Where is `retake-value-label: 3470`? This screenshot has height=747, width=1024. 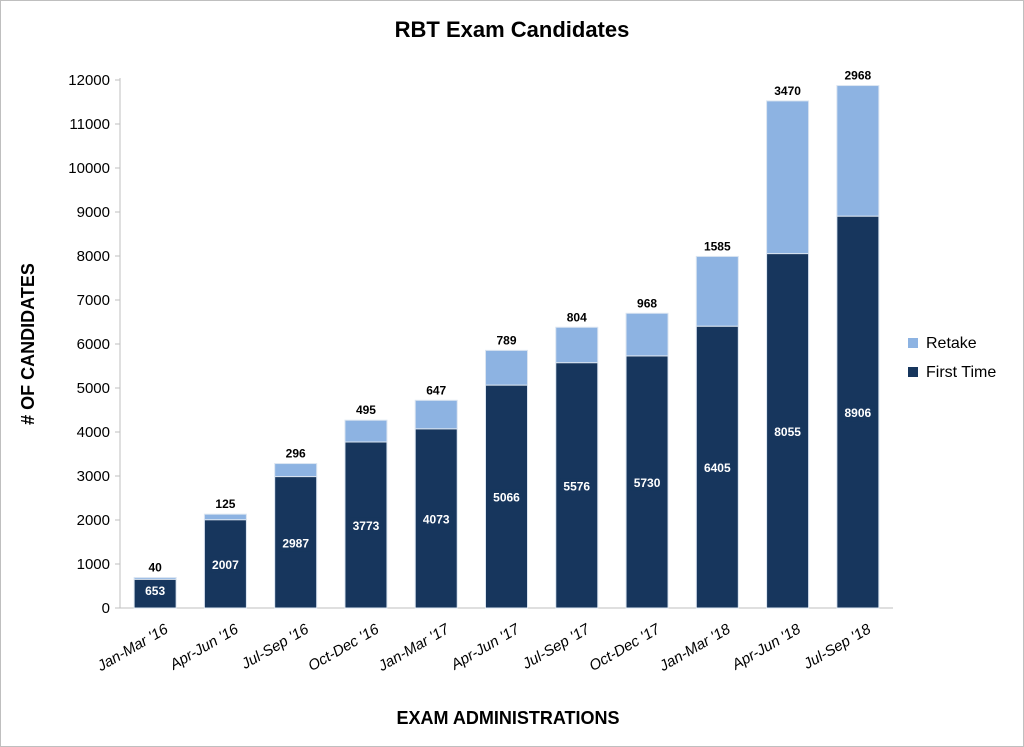 retake-value-label: 3470 is located at coordinates (787, 91).